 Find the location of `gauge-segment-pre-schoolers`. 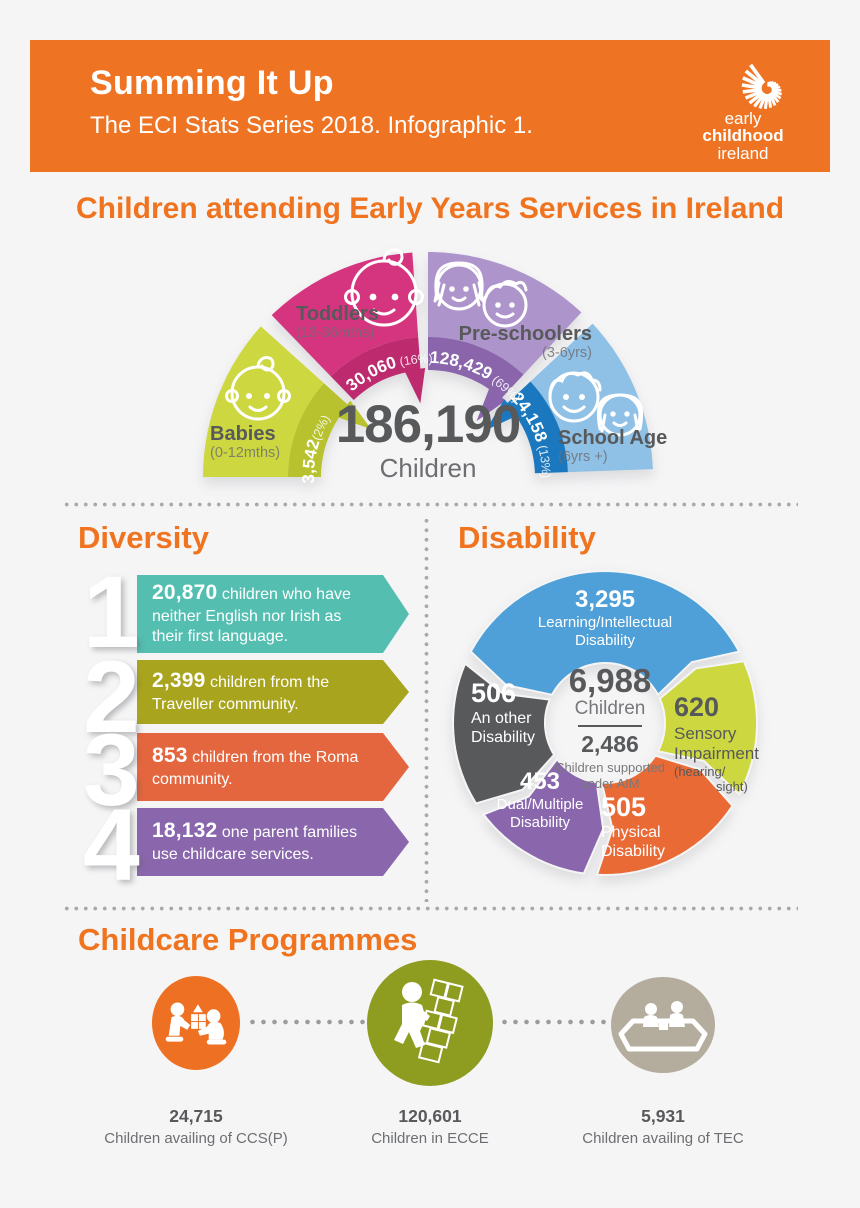

gauge-segment-pre-schoolers is located at coordinates (505, 337).